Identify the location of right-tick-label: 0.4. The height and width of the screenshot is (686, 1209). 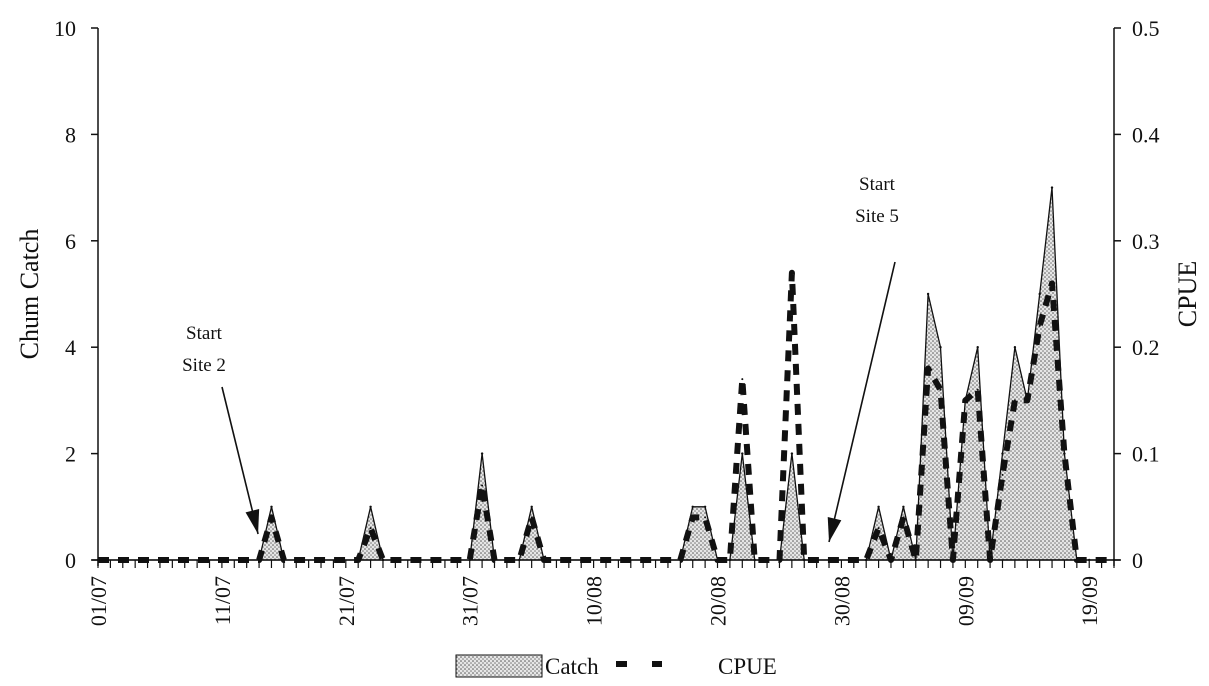
(1146, 134).